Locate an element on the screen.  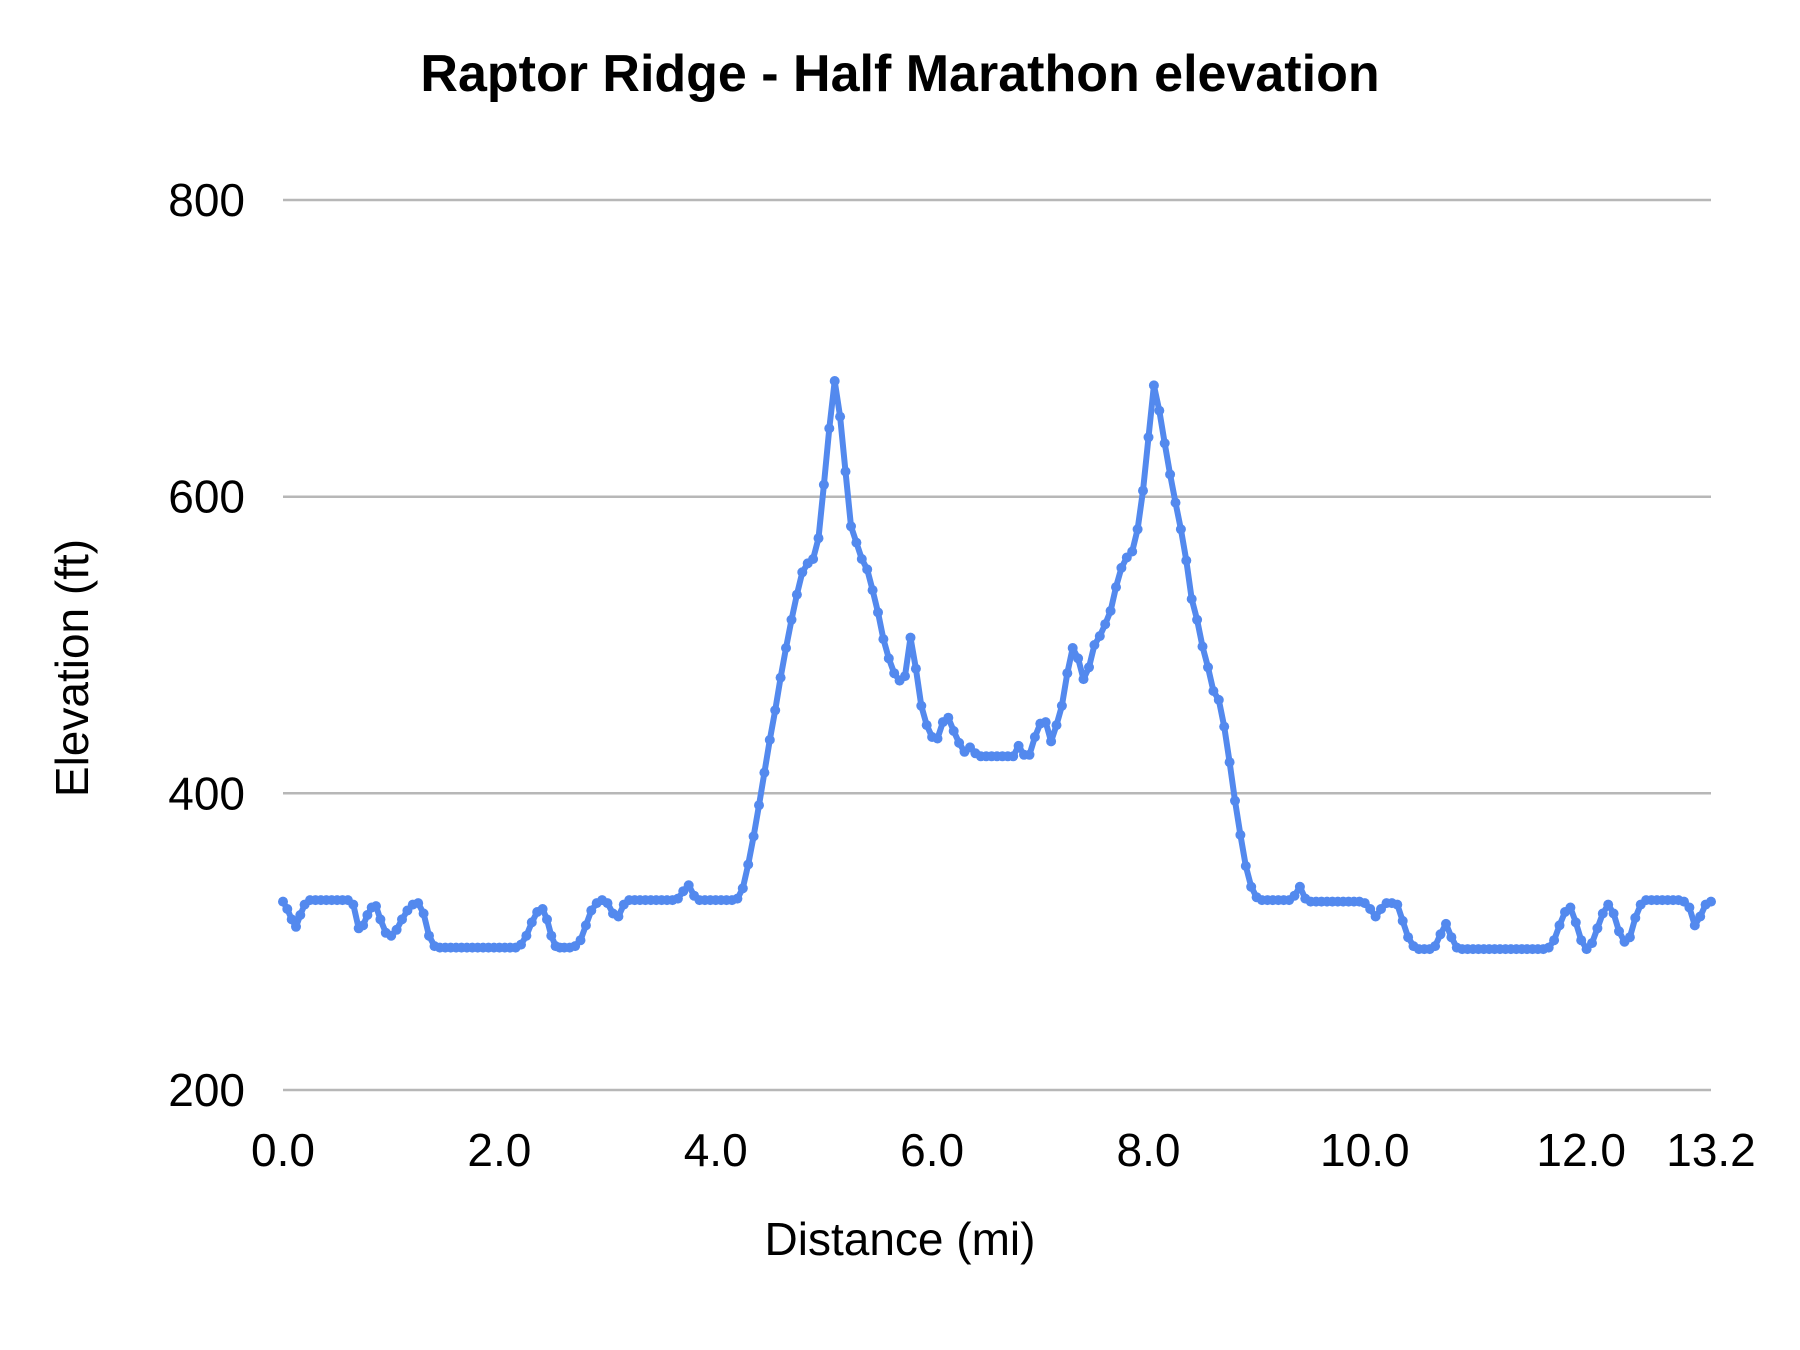
x-tick-label: 4.0 is located at coordinates (716, 1150).